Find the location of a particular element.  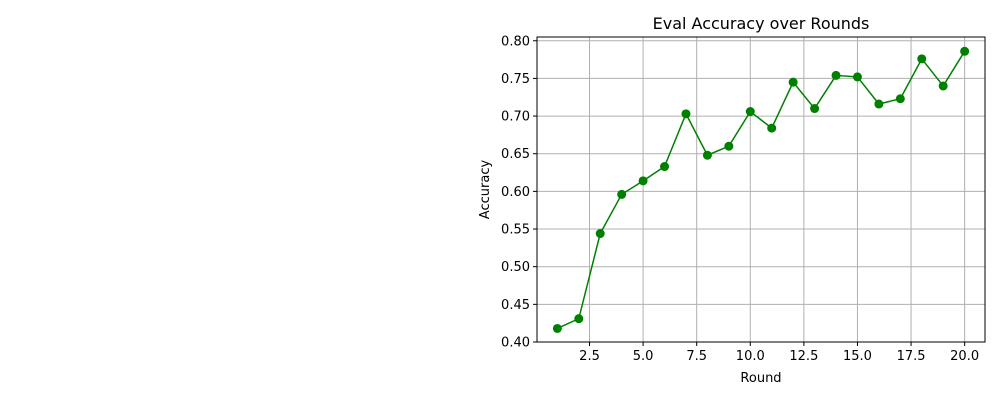

x-tick-label: 10.0 is located at coordinates (750, 356).